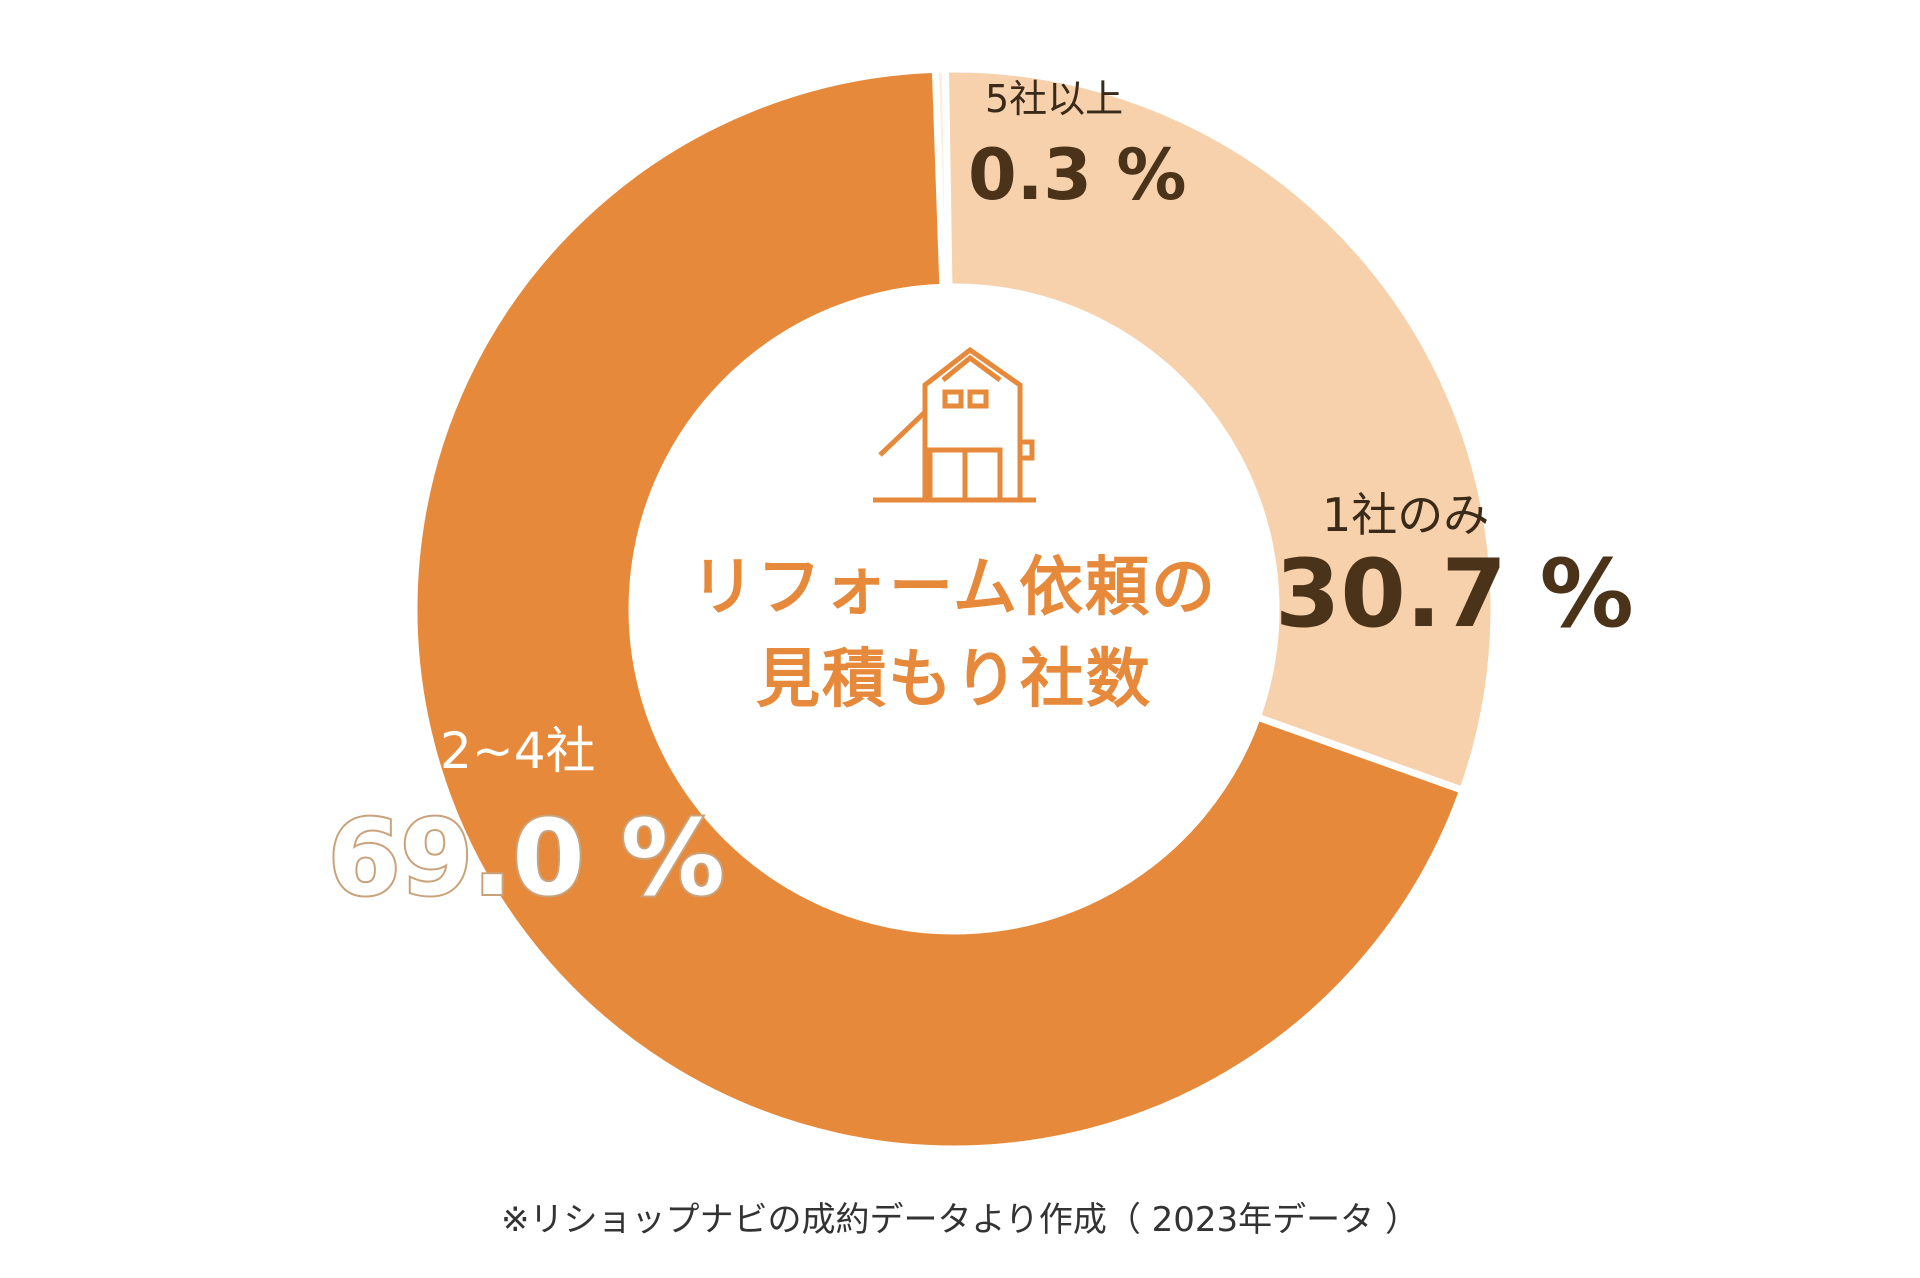  I want to click on label-1-value: 30.7 %, so click(1454, 594).